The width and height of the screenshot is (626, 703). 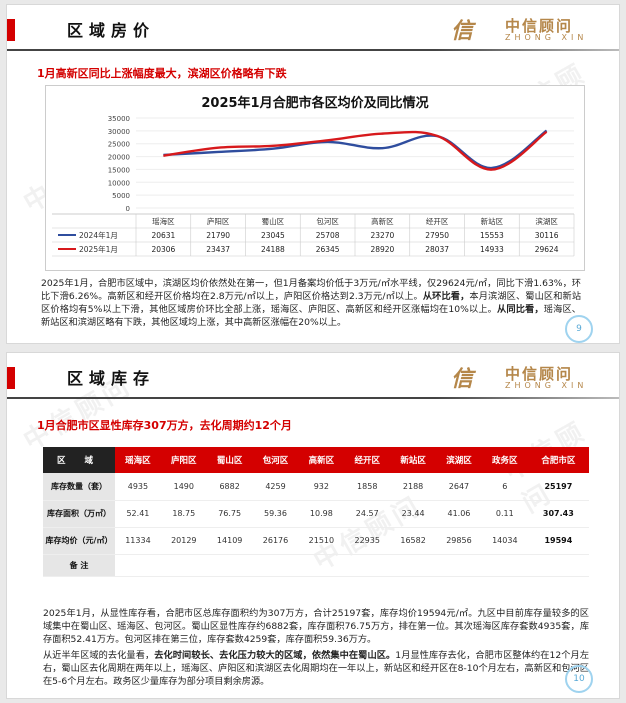 I want to click on data-label: 23437, so click(x=218, y=249).